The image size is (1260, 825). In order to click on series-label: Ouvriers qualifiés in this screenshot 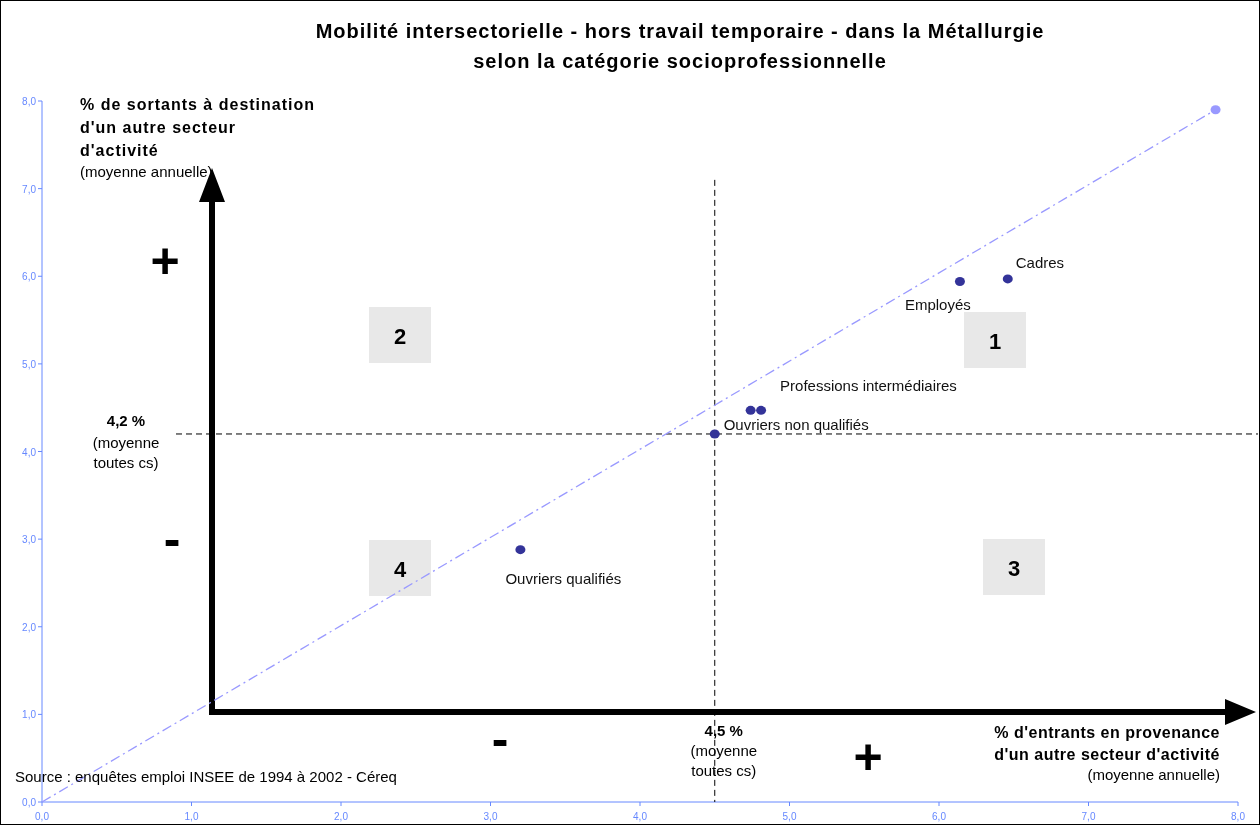, I will do `click(563, 578)`.